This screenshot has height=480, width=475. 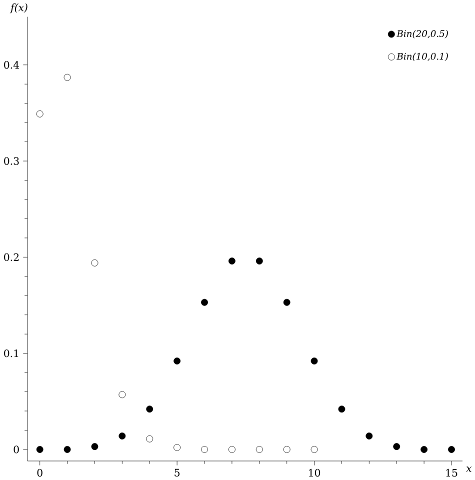 I want to click on x-axis-title: x, so click(x=469, y=469).